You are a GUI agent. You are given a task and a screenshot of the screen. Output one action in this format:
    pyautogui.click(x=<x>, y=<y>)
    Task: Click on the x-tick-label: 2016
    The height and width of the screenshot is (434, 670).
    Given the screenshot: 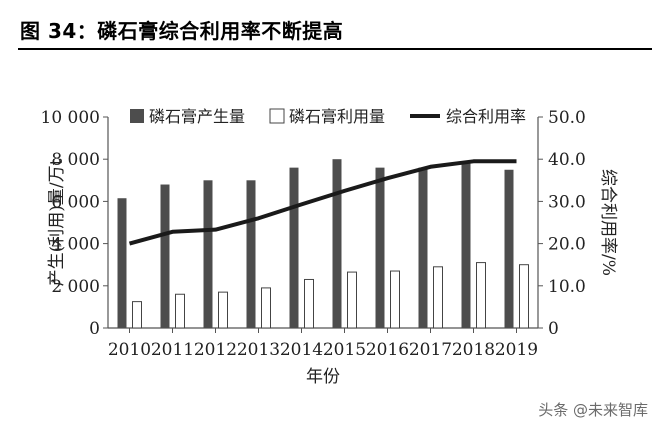 What is the action you would take?
    pyautogui.click(x=387, y=350)
    